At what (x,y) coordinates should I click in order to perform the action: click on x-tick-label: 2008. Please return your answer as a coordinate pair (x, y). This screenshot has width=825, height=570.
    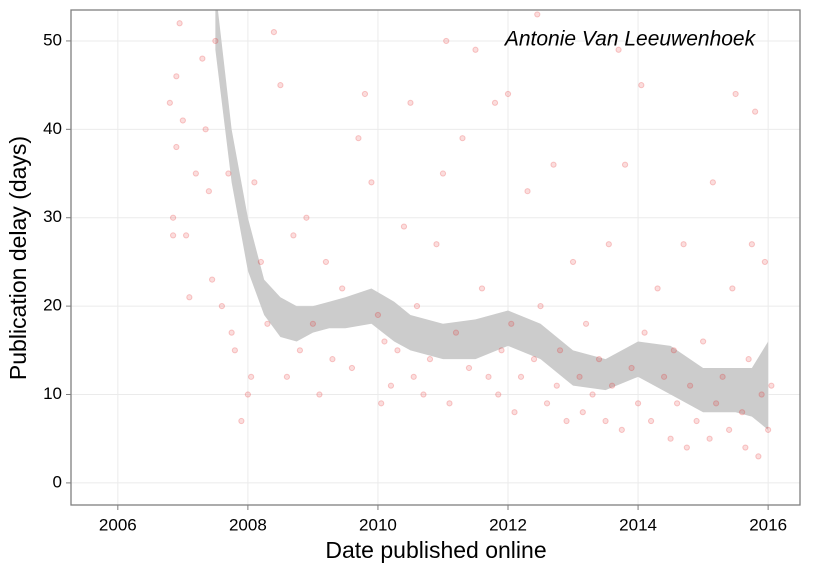
    Looking at the image, I should click on (248, 524).